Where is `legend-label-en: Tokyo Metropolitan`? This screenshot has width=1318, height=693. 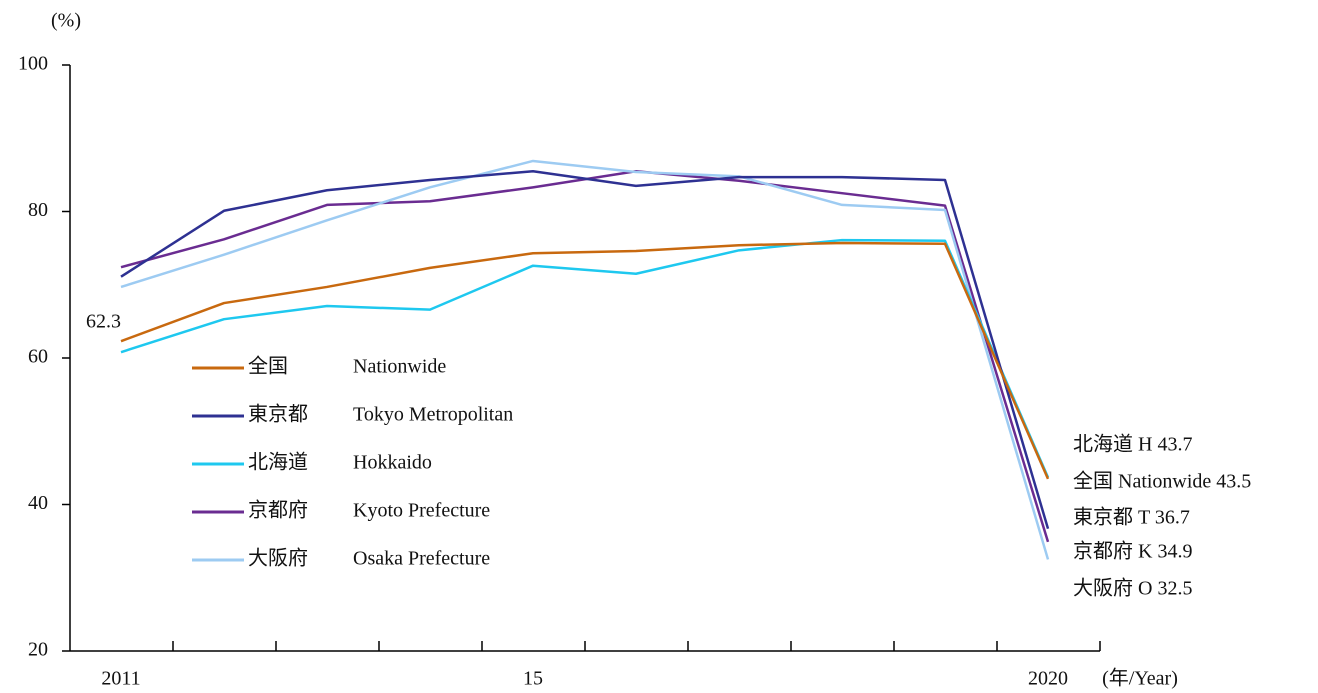
legend-label-en: Tokyo Metropolitan is located at coordinates (433, 415).